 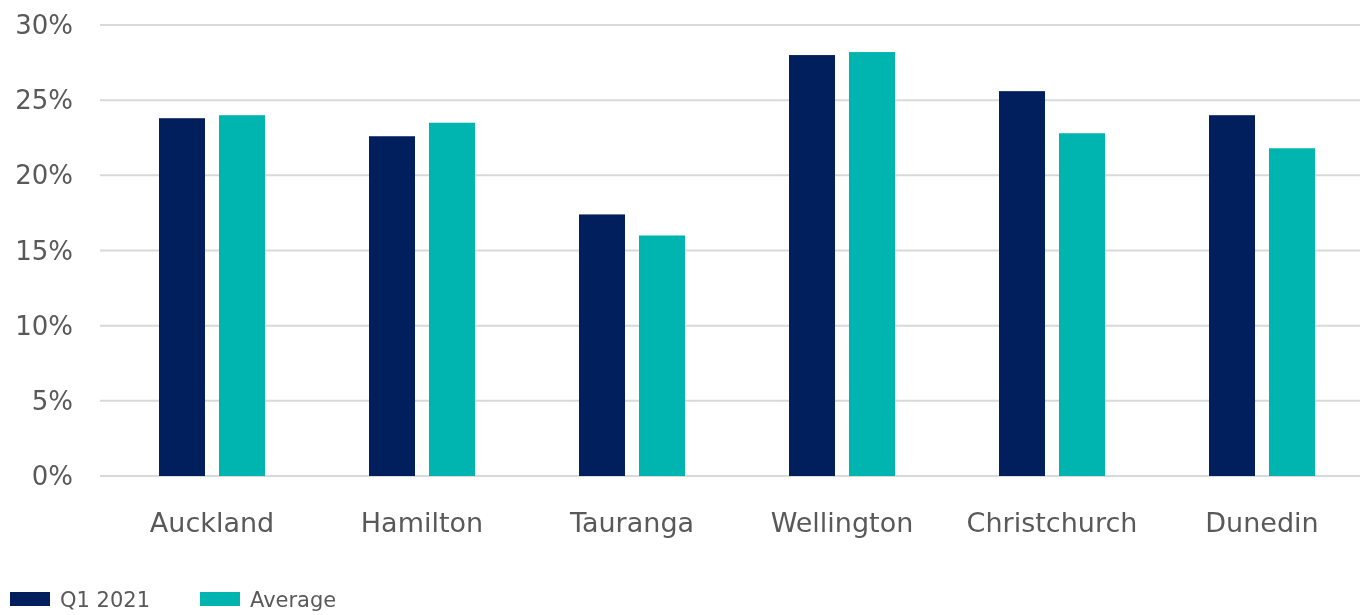 What do you see at coordinates (44, 325) in the screenshot?
I see `y-tick-label: 10%` at bounding box center [44, 325].